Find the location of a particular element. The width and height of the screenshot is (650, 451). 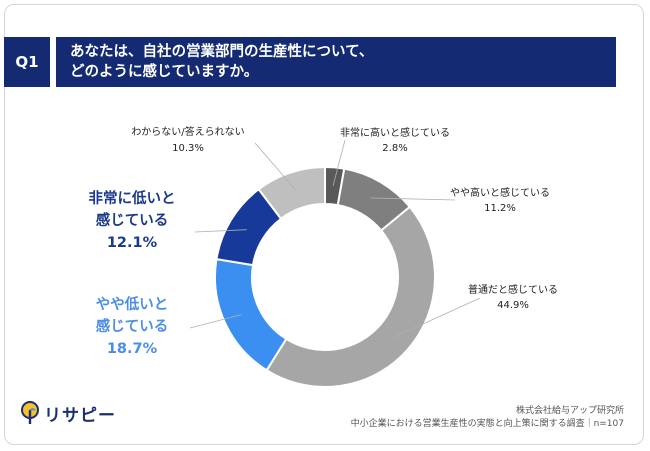

label-unknown: わからない/答えられない is located at coordinates (187, 131).